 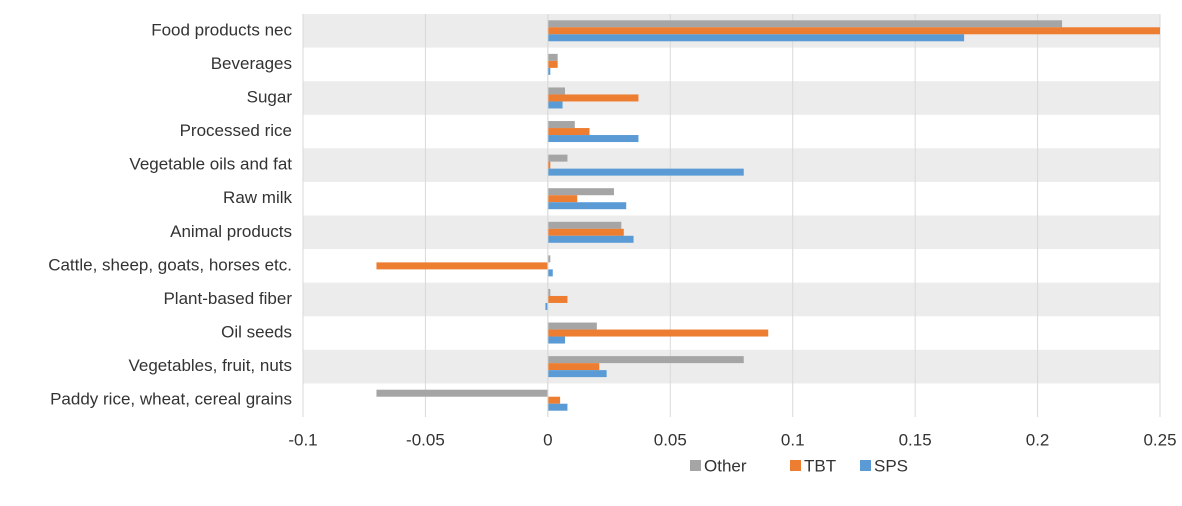 I want to click on y-tick-label: Vegetables, fruit, nuts, so click(x=211, y=365).